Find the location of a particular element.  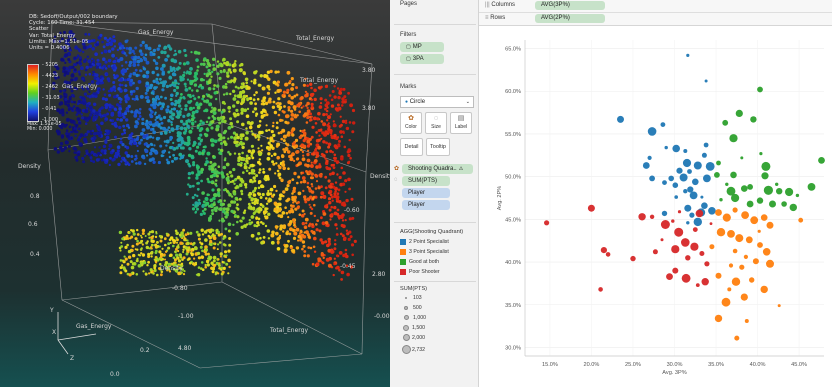

size-legend-item: 2,732 is located at coordinates (413, 349).